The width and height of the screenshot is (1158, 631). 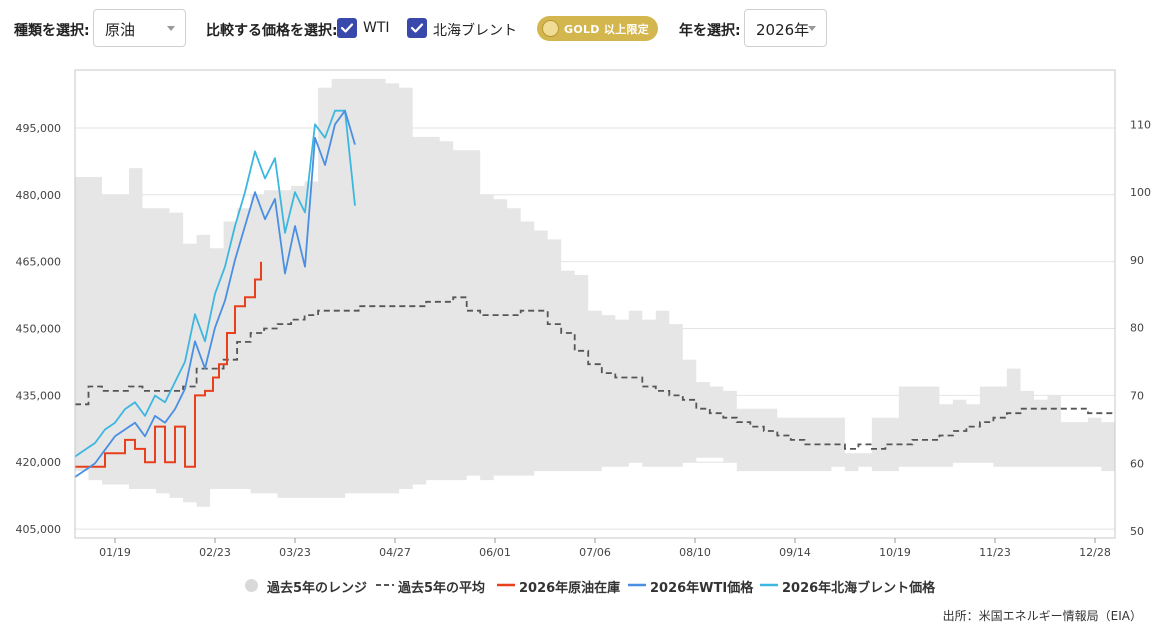 What do you see at coordinates (395, 552) in the screenshot?
I see `x-tick-label: 04/27` at bounding box center [395, 552].